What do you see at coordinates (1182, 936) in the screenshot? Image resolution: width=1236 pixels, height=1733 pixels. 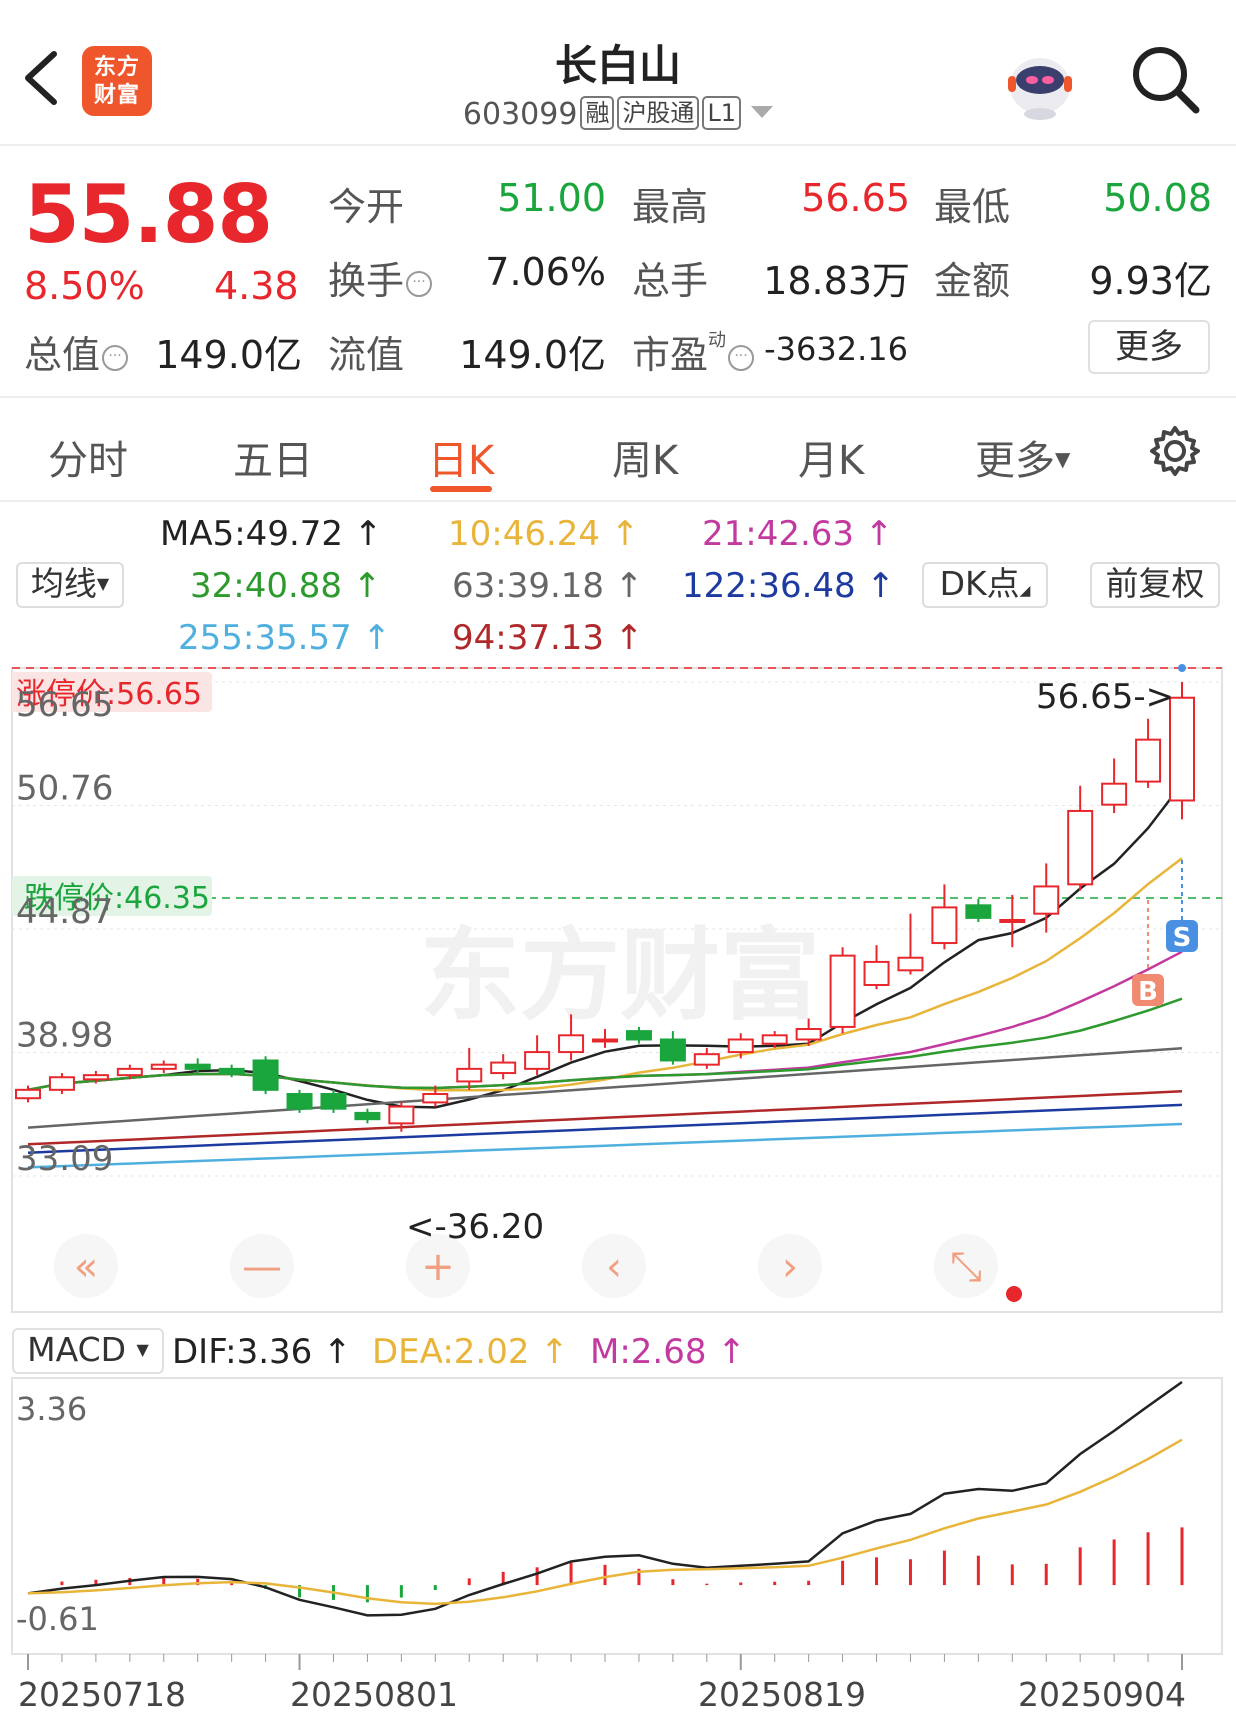 I see `sell-marker-bg` at bounding box center [1182, 936].